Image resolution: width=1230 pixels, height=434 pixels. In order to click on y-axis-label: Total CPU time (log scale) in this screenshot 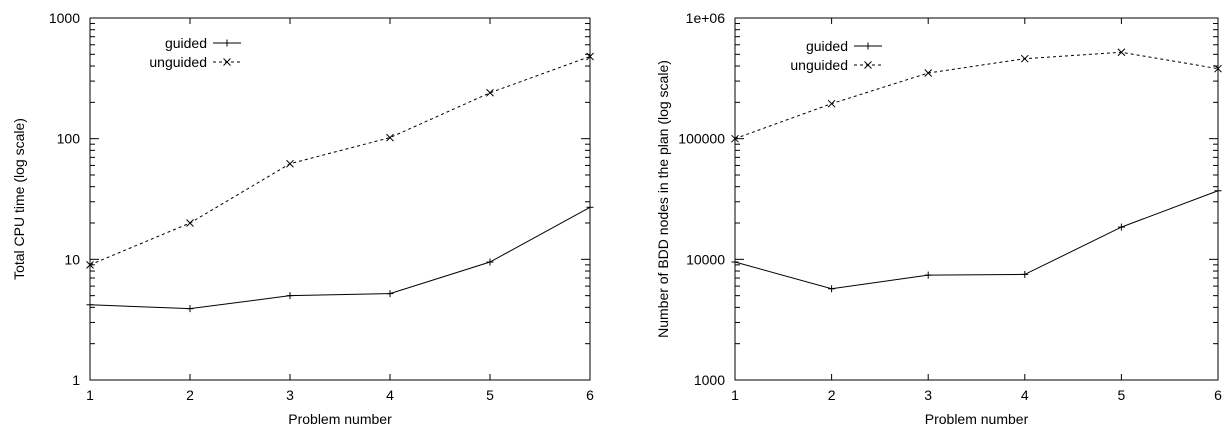, I will do `click(19, 199)`.